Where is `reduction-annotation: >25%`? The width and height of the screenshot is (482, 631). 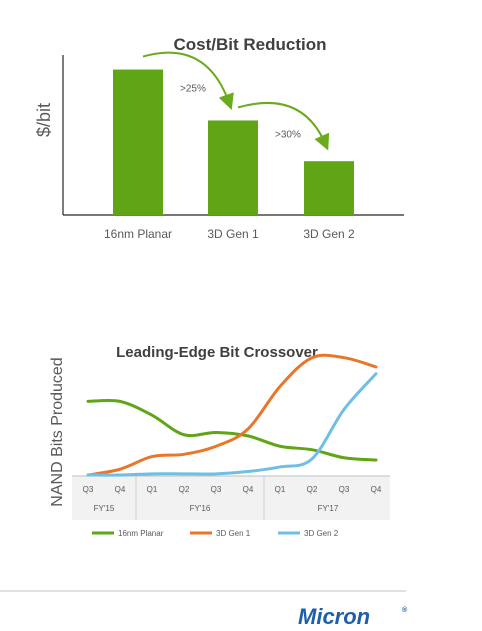 reduction-annotation: >25% is located at coordinates (193, 89).